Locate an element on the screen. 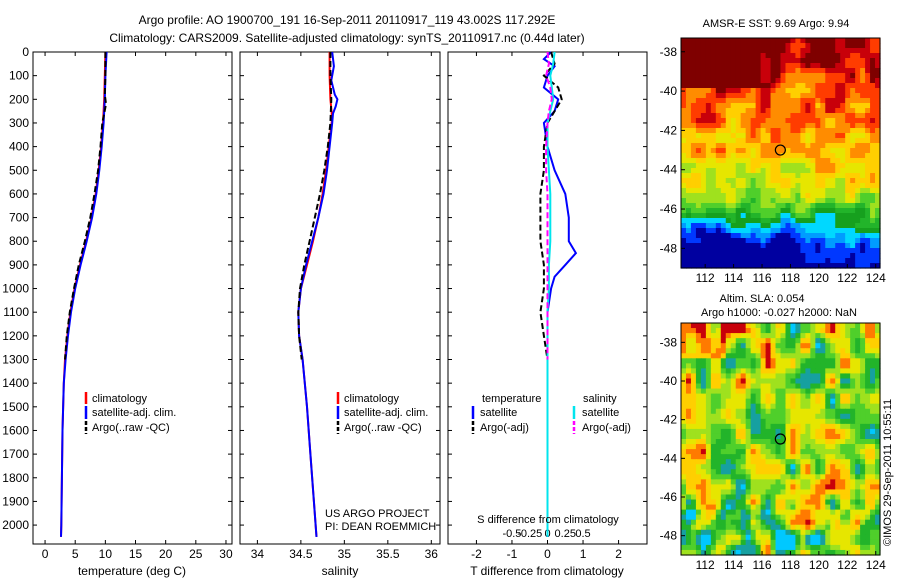 The width and height of the screenshot is (900, 580). s-tick-label: 0.5 is located at coordinates (582, 534).